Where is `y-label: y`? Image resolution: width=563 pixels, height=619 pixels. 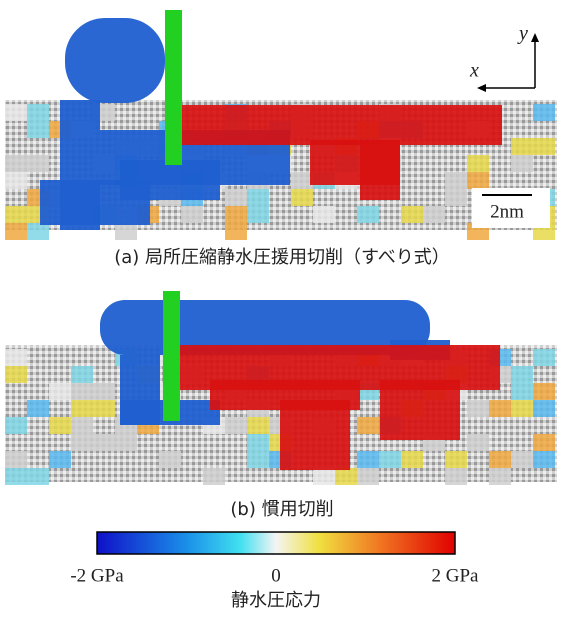
y-label: y is located at coordinates (522, 34).